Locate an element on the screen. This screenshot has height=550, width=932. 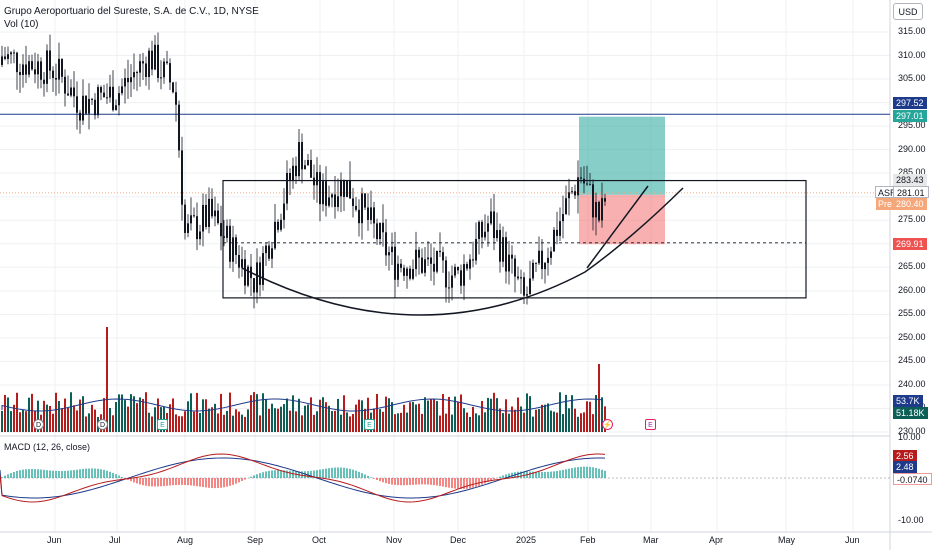
currency-button: USD is located at coordinates (908, 11).